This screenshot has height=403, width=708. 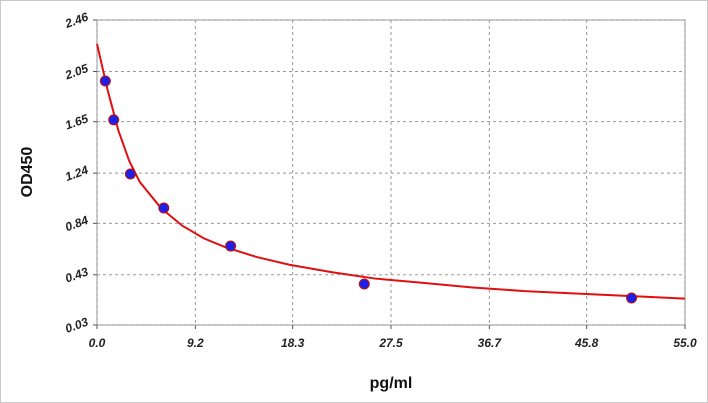 What do you see at coordinates (390, 343) in the screenshot?
I see `x-tick-label: 27.5` at bounding box center [390, 343].